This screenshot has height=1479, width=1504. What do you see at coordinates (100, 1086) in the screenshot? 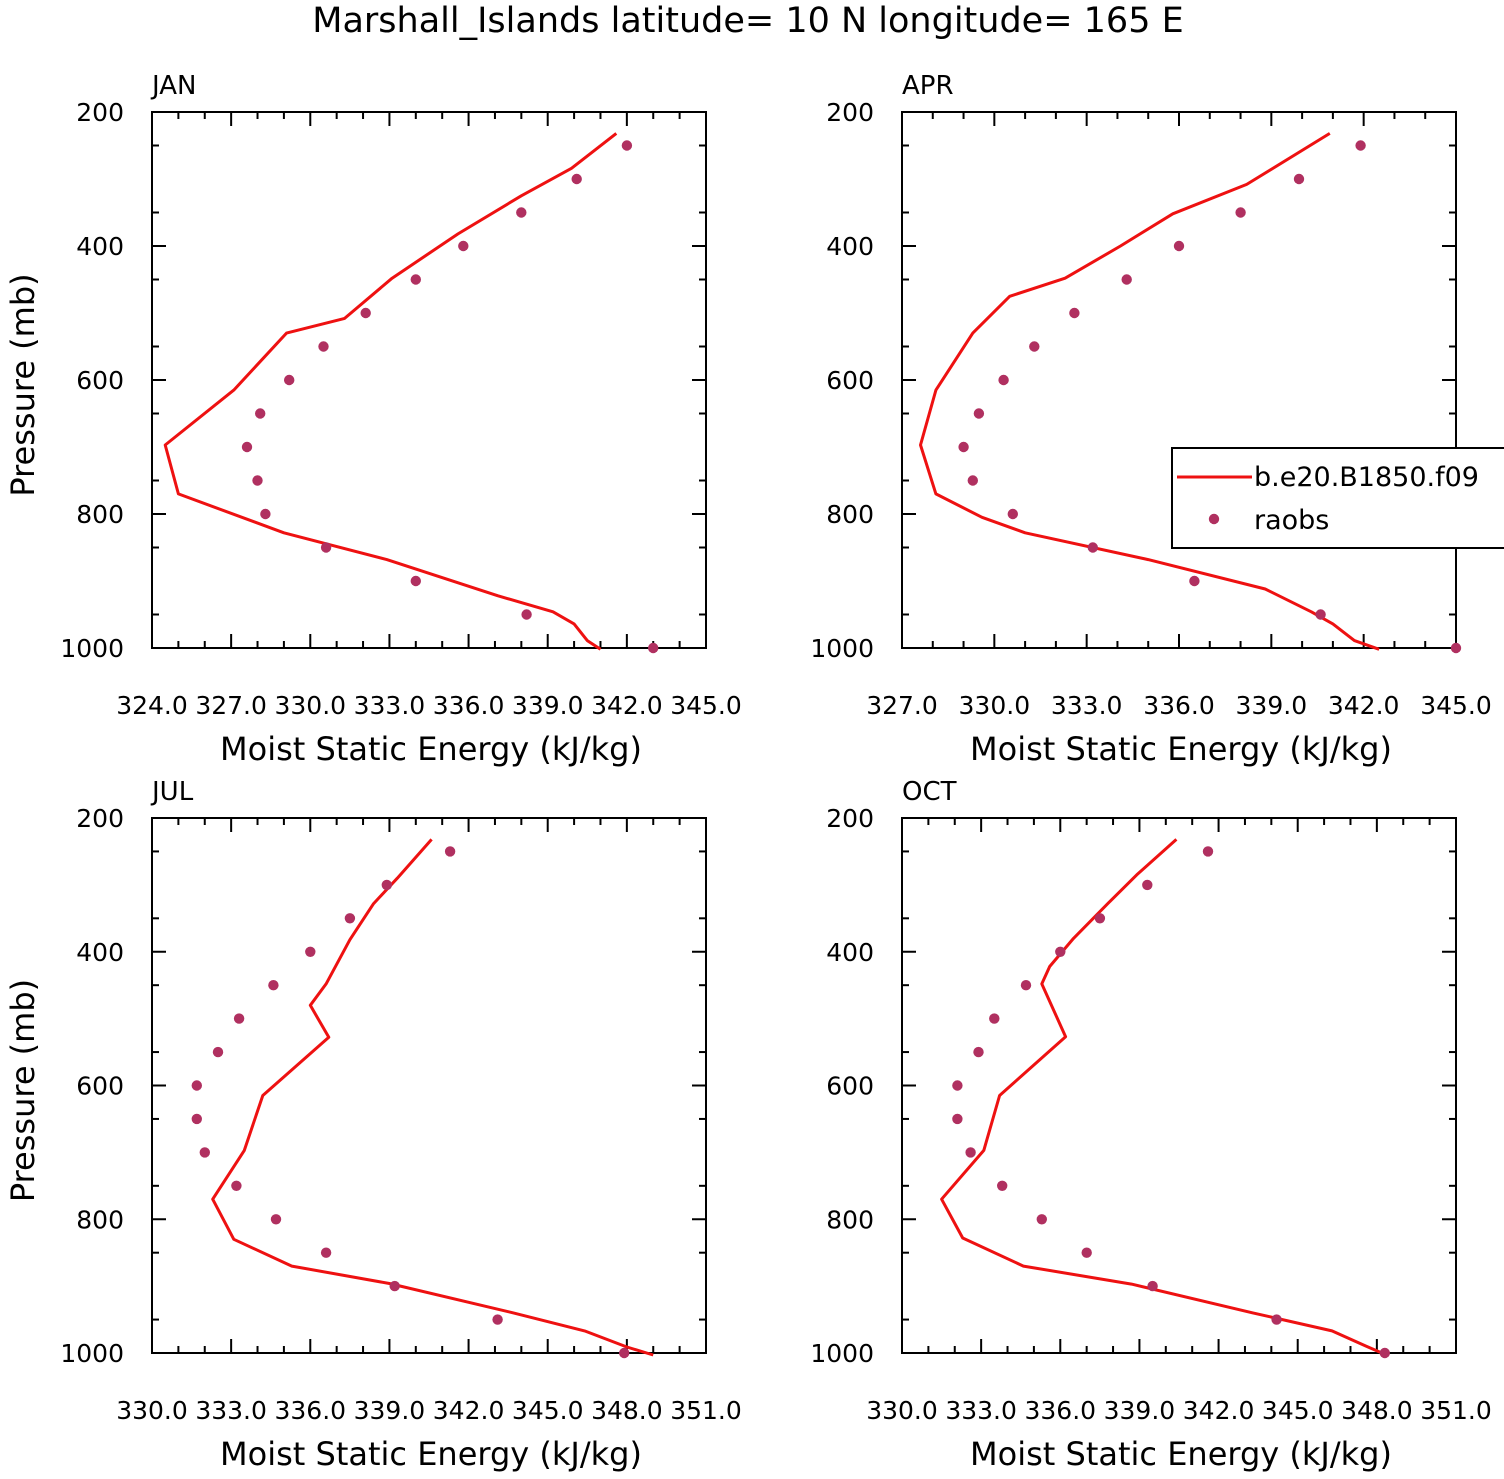
I see `p2-ytick-label: 600` at bounding box center [100, 1086].